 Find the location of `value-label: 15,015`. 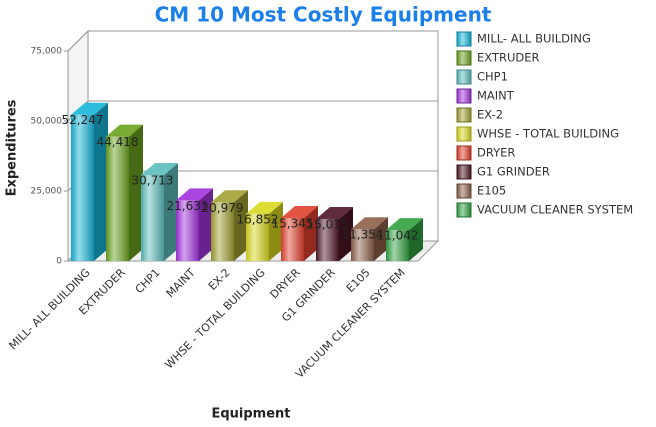

value-label: 15,015 is located at coordinates (328, 224).